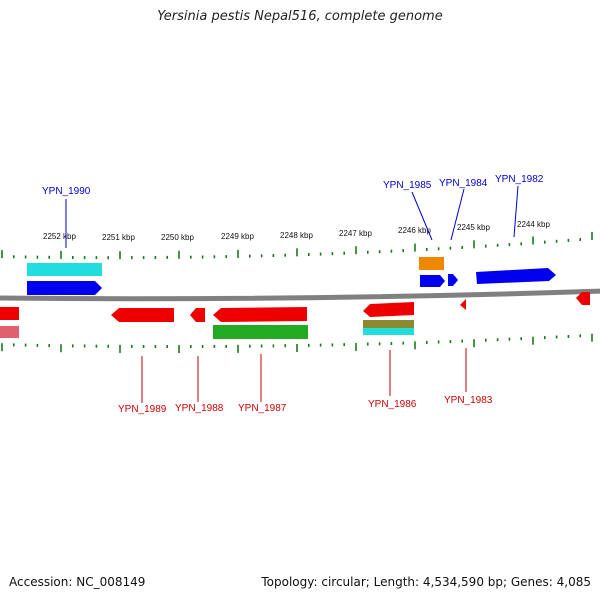 This screenshot has height=600, width=600. What do you see at coordinates (392, 404) in the screenshot?
I see `gene-label-ypn-1986: YPN_1986` at bounding box center [392, 404].